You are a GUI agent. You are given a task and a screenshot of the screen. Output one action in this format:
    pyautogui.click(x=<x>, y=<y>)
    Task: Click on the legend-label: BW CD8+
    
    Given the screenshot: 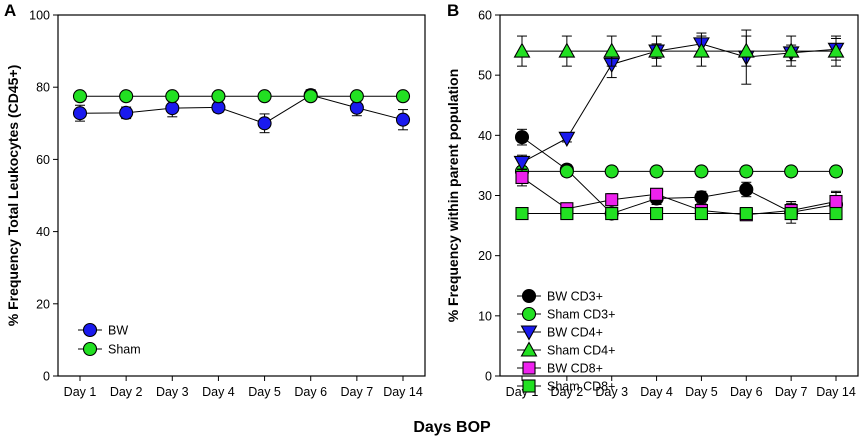 What is the action you would take?
    pyautogui.click(x=575, y=369)
    